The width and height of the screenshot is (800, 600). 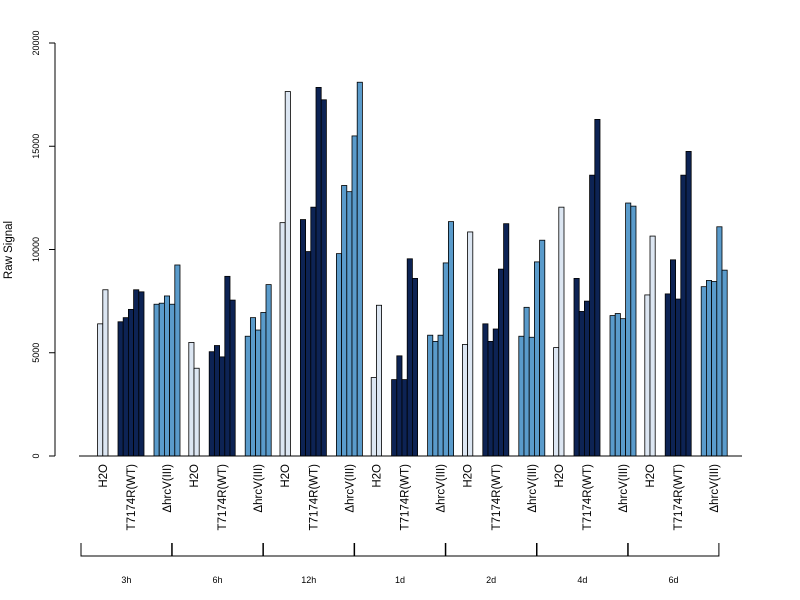 I want to click on time-label: 3h, so click(x=126, y=580).